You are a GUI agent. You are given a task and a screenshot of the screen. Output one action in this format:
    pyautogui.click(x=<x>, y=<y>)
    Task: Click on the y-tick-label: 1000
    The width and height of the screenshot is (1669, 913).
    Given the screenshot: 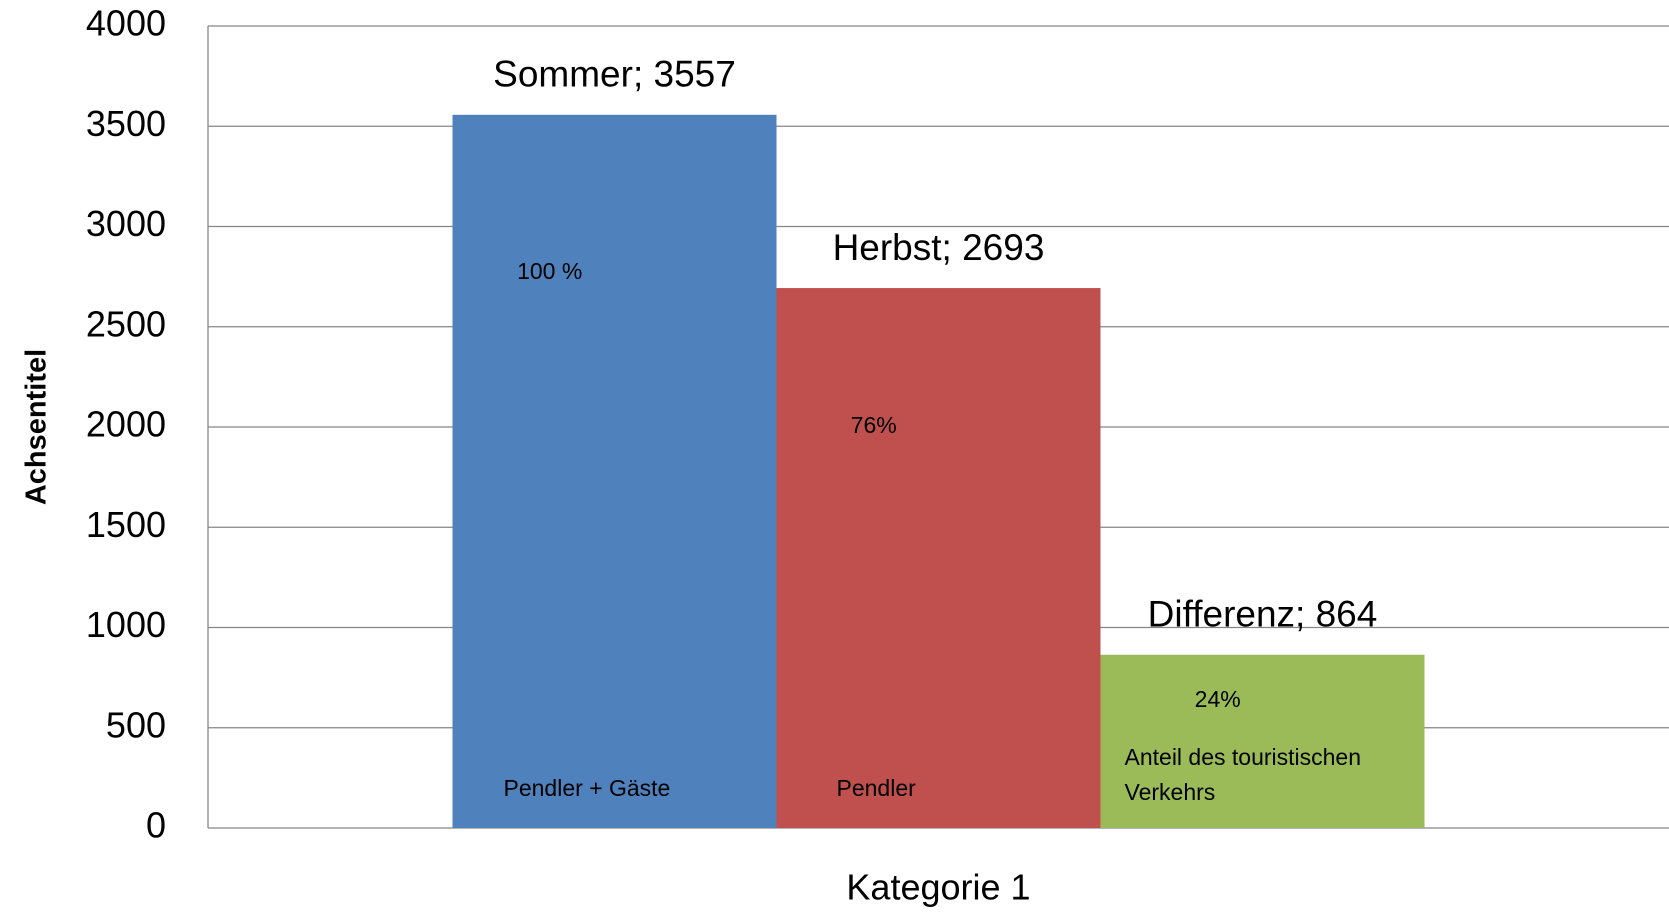 What is the action you would take?
    pyautogui.click(x=126, y=624)
    